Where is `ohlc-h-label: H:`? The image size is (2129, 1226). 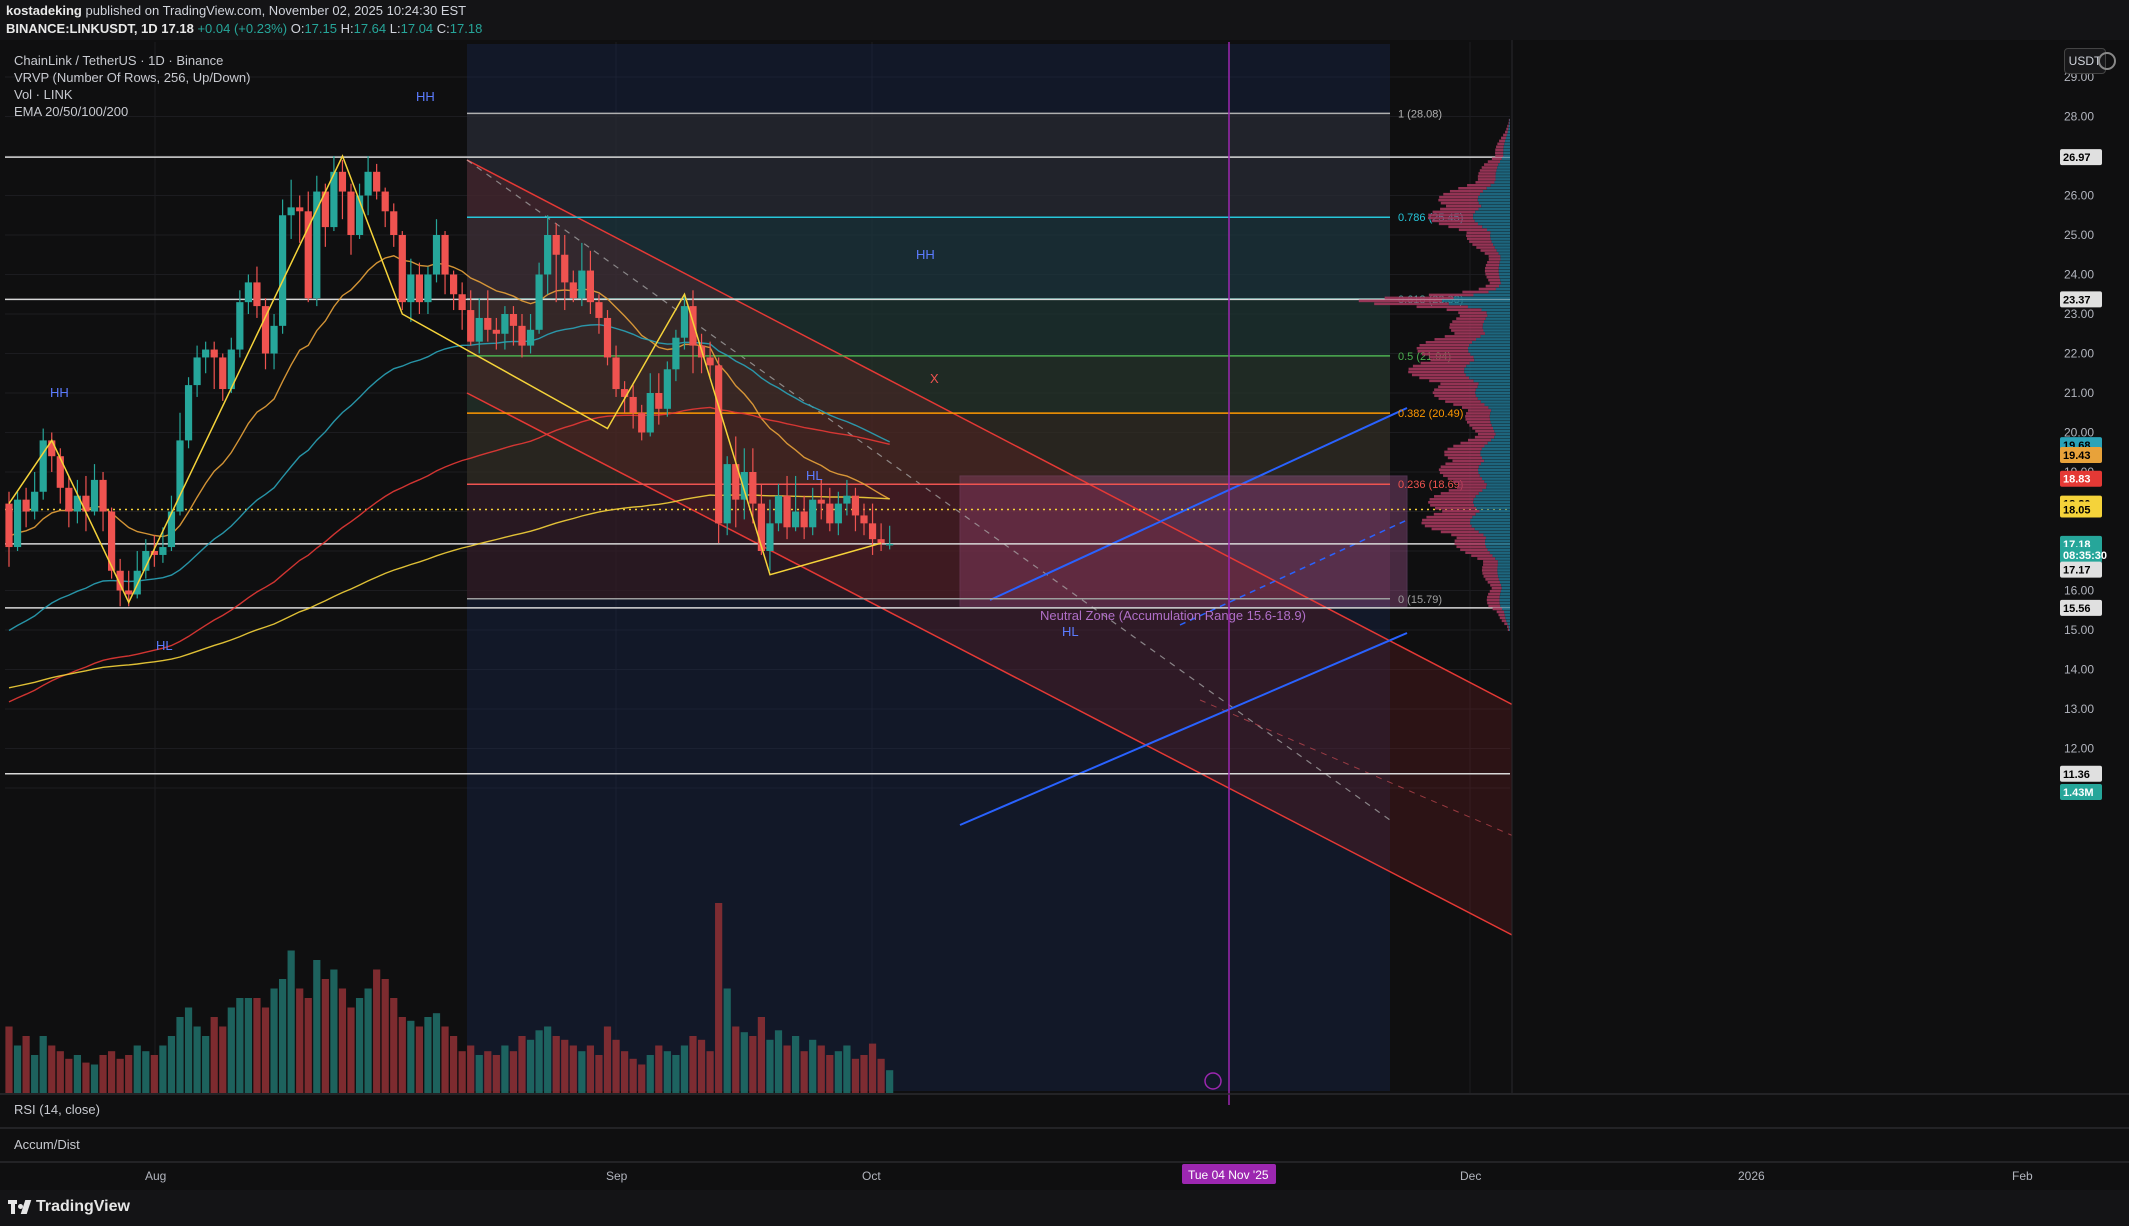 ohlc-h-label: H: is located at coordinates (347, 28).